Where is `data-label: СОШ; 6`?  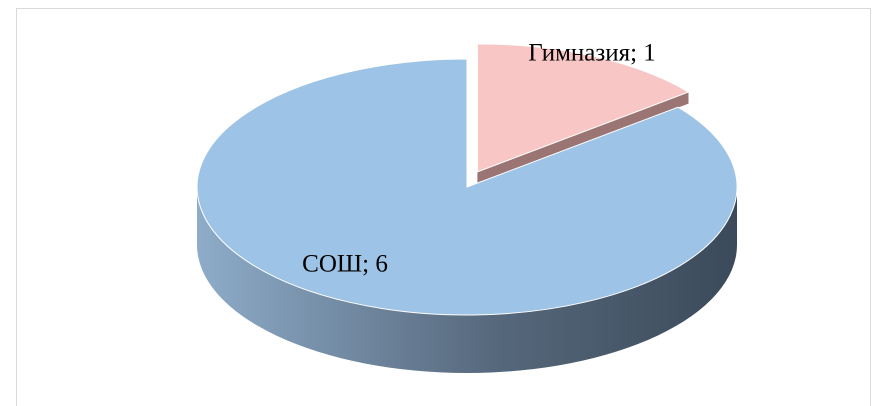
data-label: СОШ; 6 is located at coordinates (345, 264).